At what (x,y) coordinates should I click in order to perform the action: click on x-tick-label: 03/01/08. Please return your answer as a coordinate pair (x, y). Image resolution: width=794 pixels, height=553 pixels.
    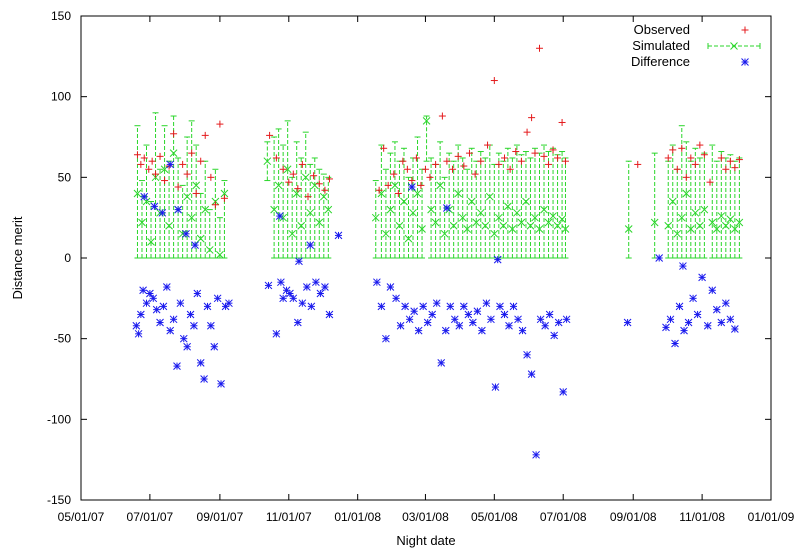
    Looking at the image, I should click on (425, 517).